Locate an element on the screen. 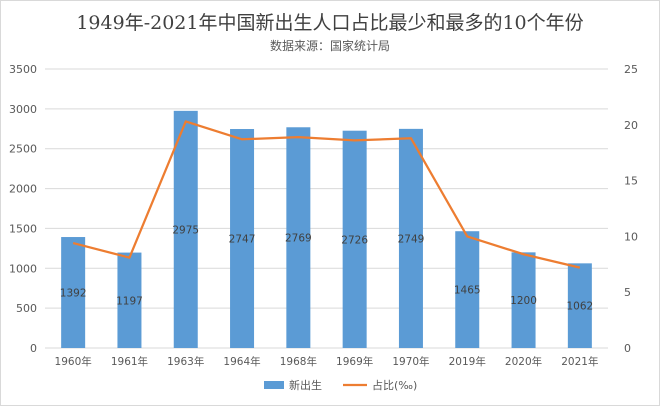 This screenshot has height=406, width=660. bar-data-label: 1392 is located at coordinates (73, 294).